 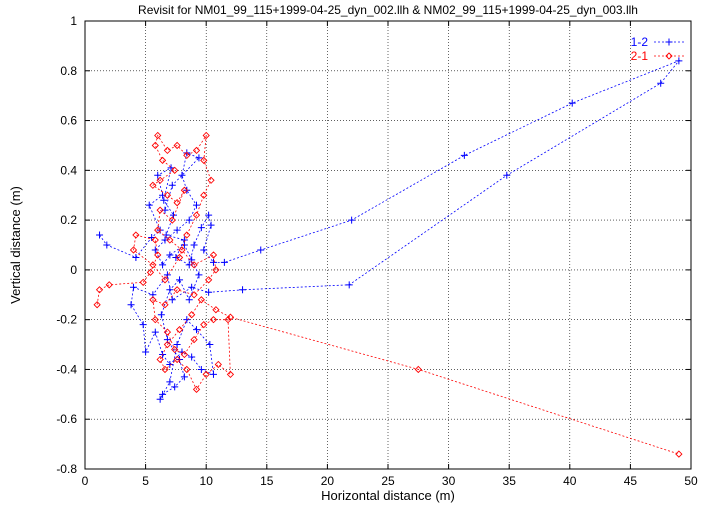 I want to click on x-axis-title: Horizontal distance (m), so click(x=388, y=495).